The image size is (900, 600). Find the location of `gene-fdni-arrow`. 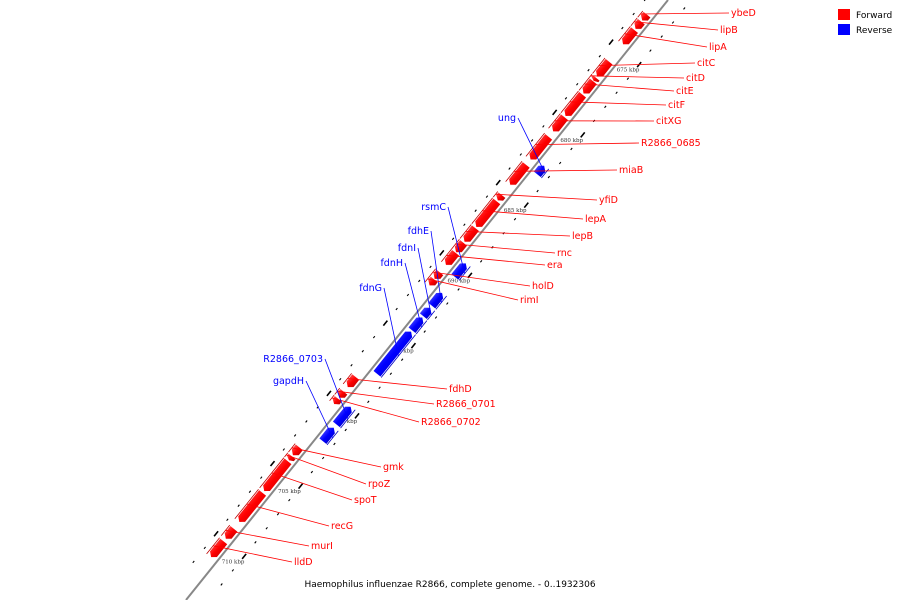

gene-fdni-arrow is located at coordinates (425, 313).